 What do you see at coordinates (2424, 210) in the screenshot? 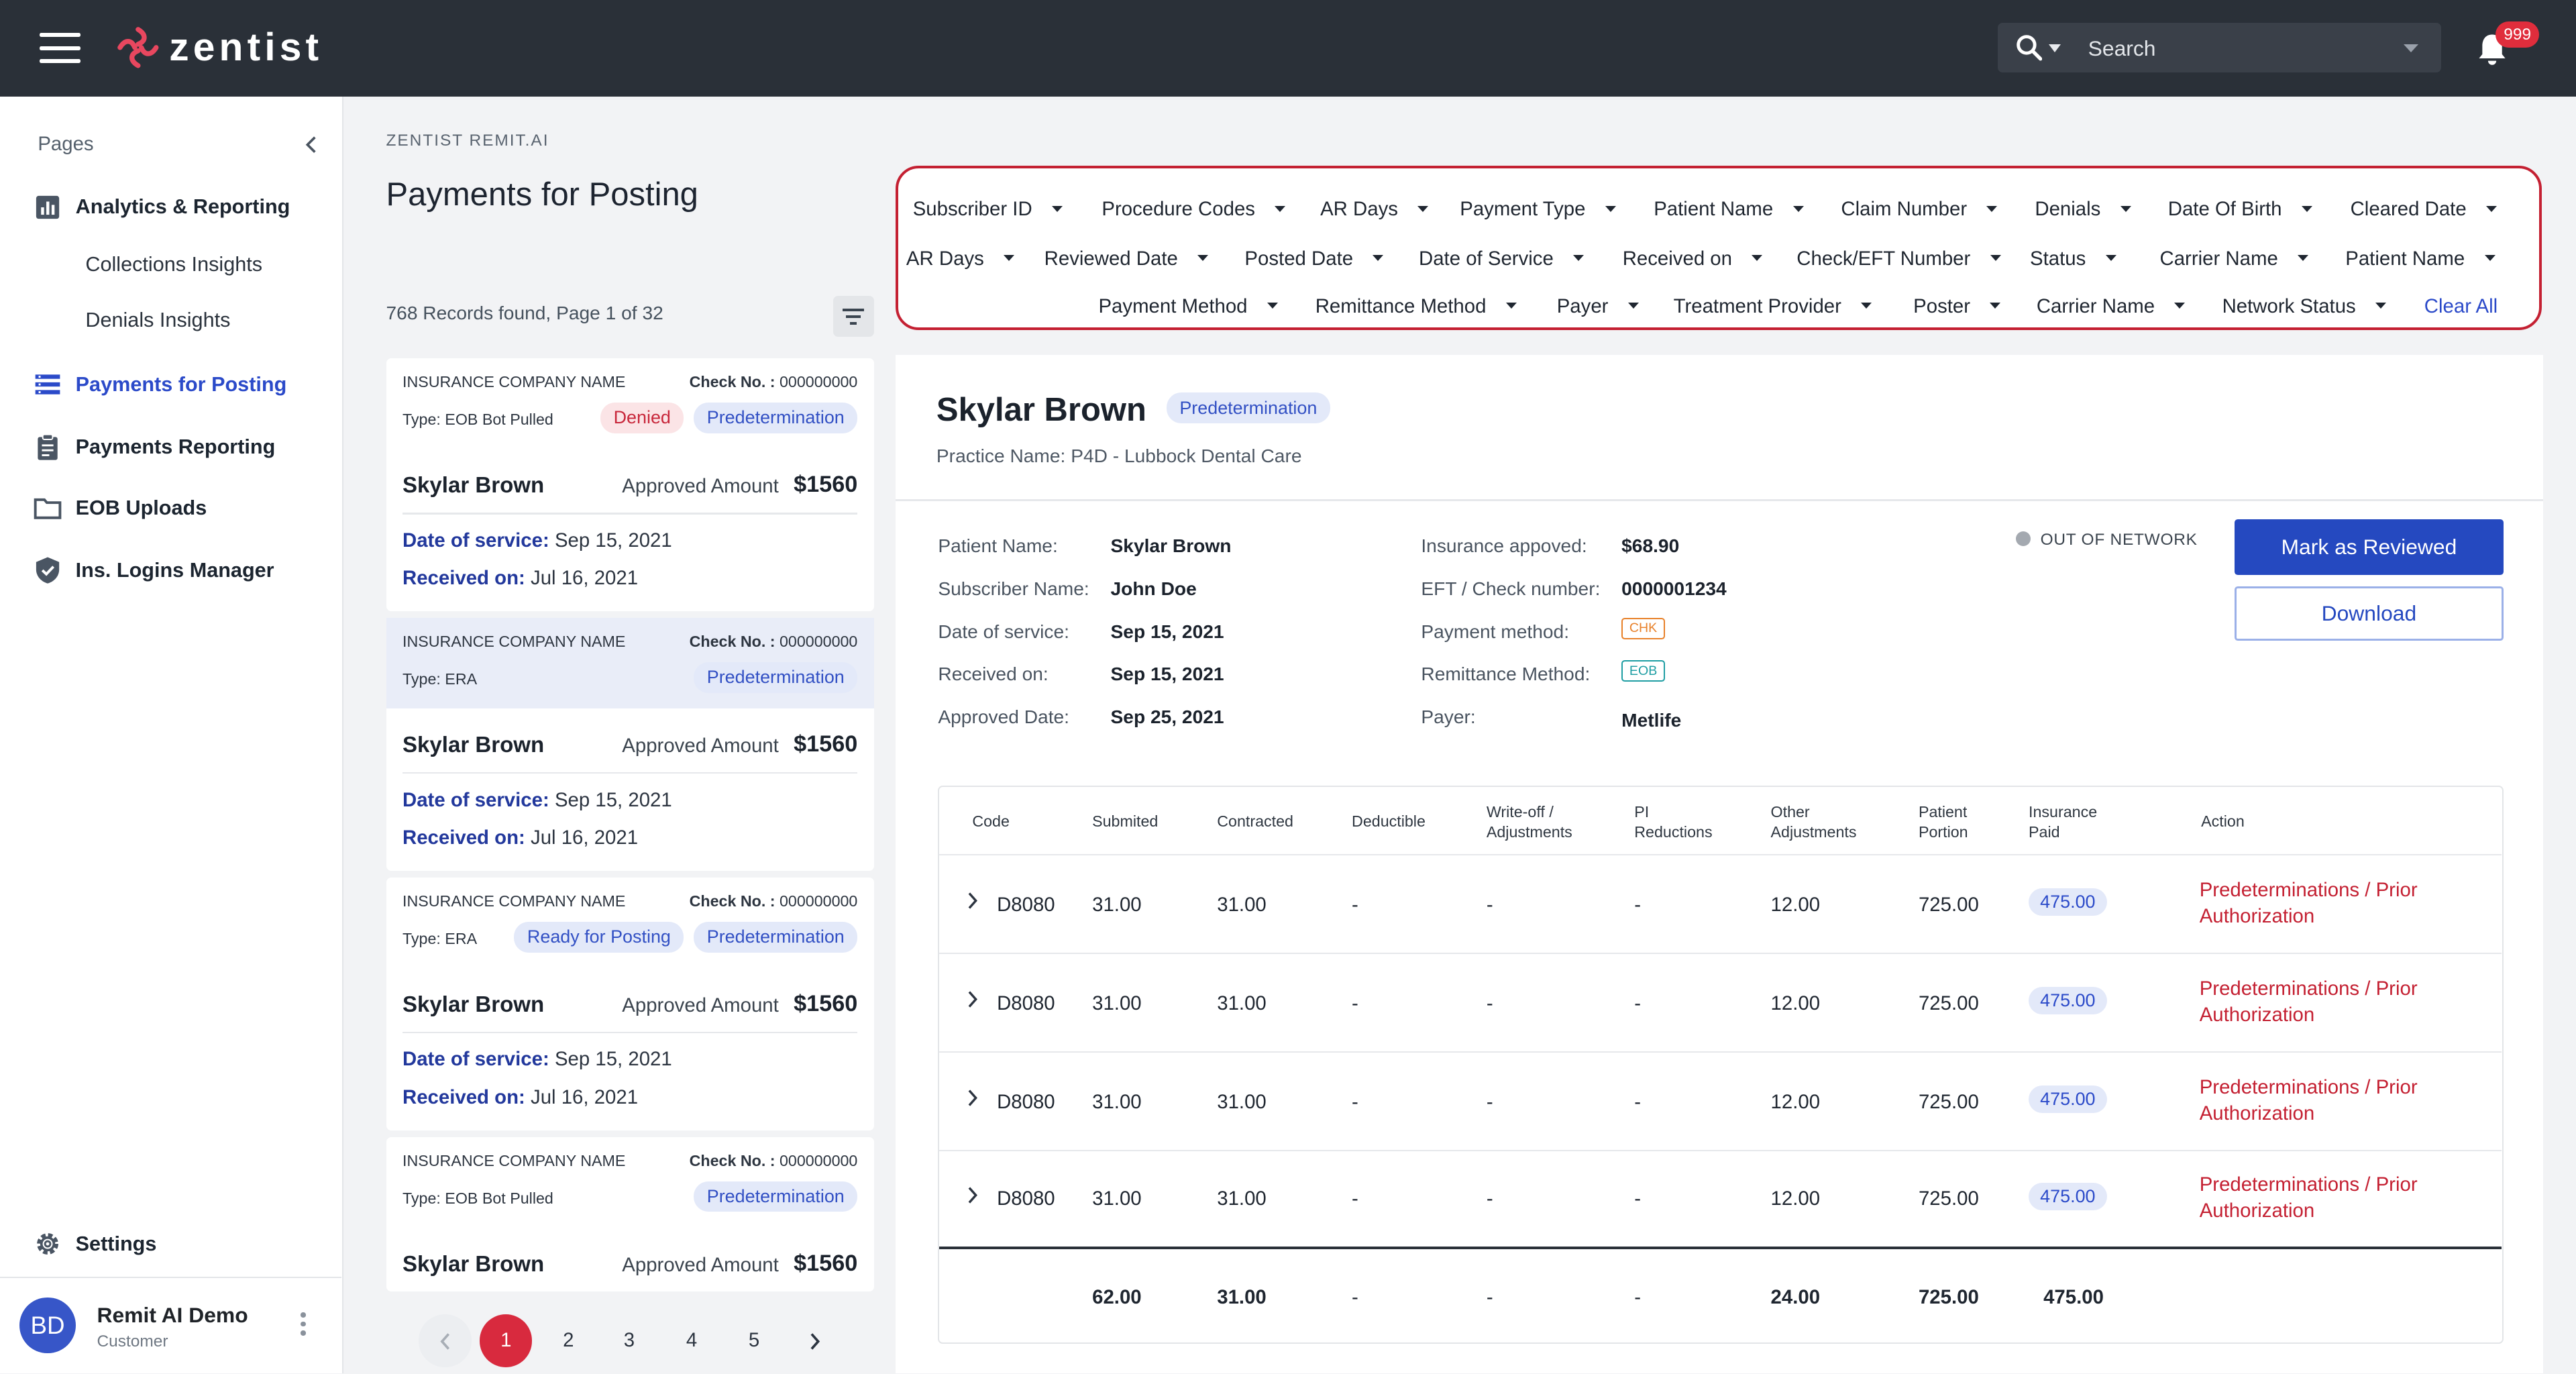
I see `filter-cleared-date: Cleared Date` at bounding box center [2424, 210].